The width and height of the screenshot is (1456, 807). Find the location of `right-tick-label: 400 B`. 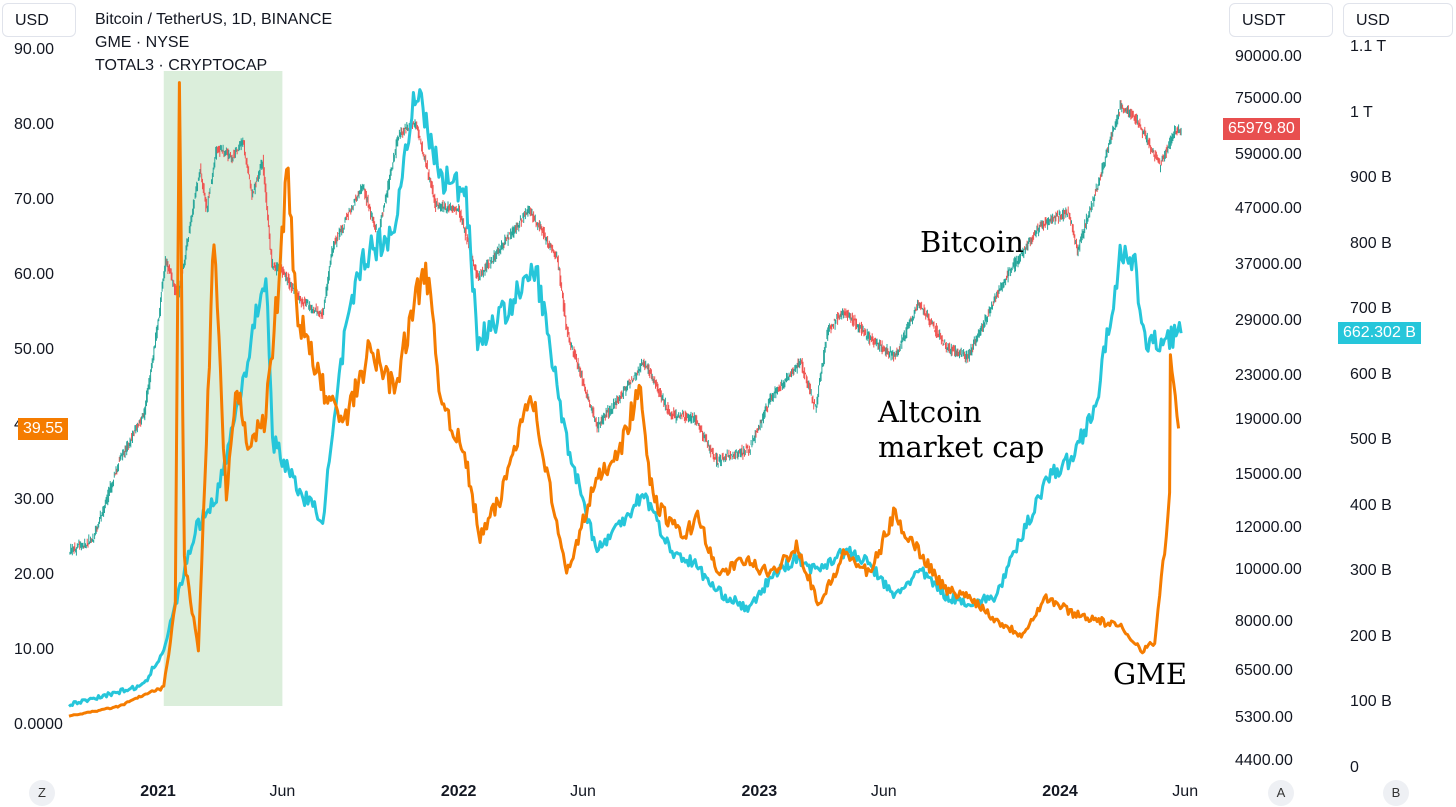

right-tick-label: 400 B is located at coordinates (1371, 505).